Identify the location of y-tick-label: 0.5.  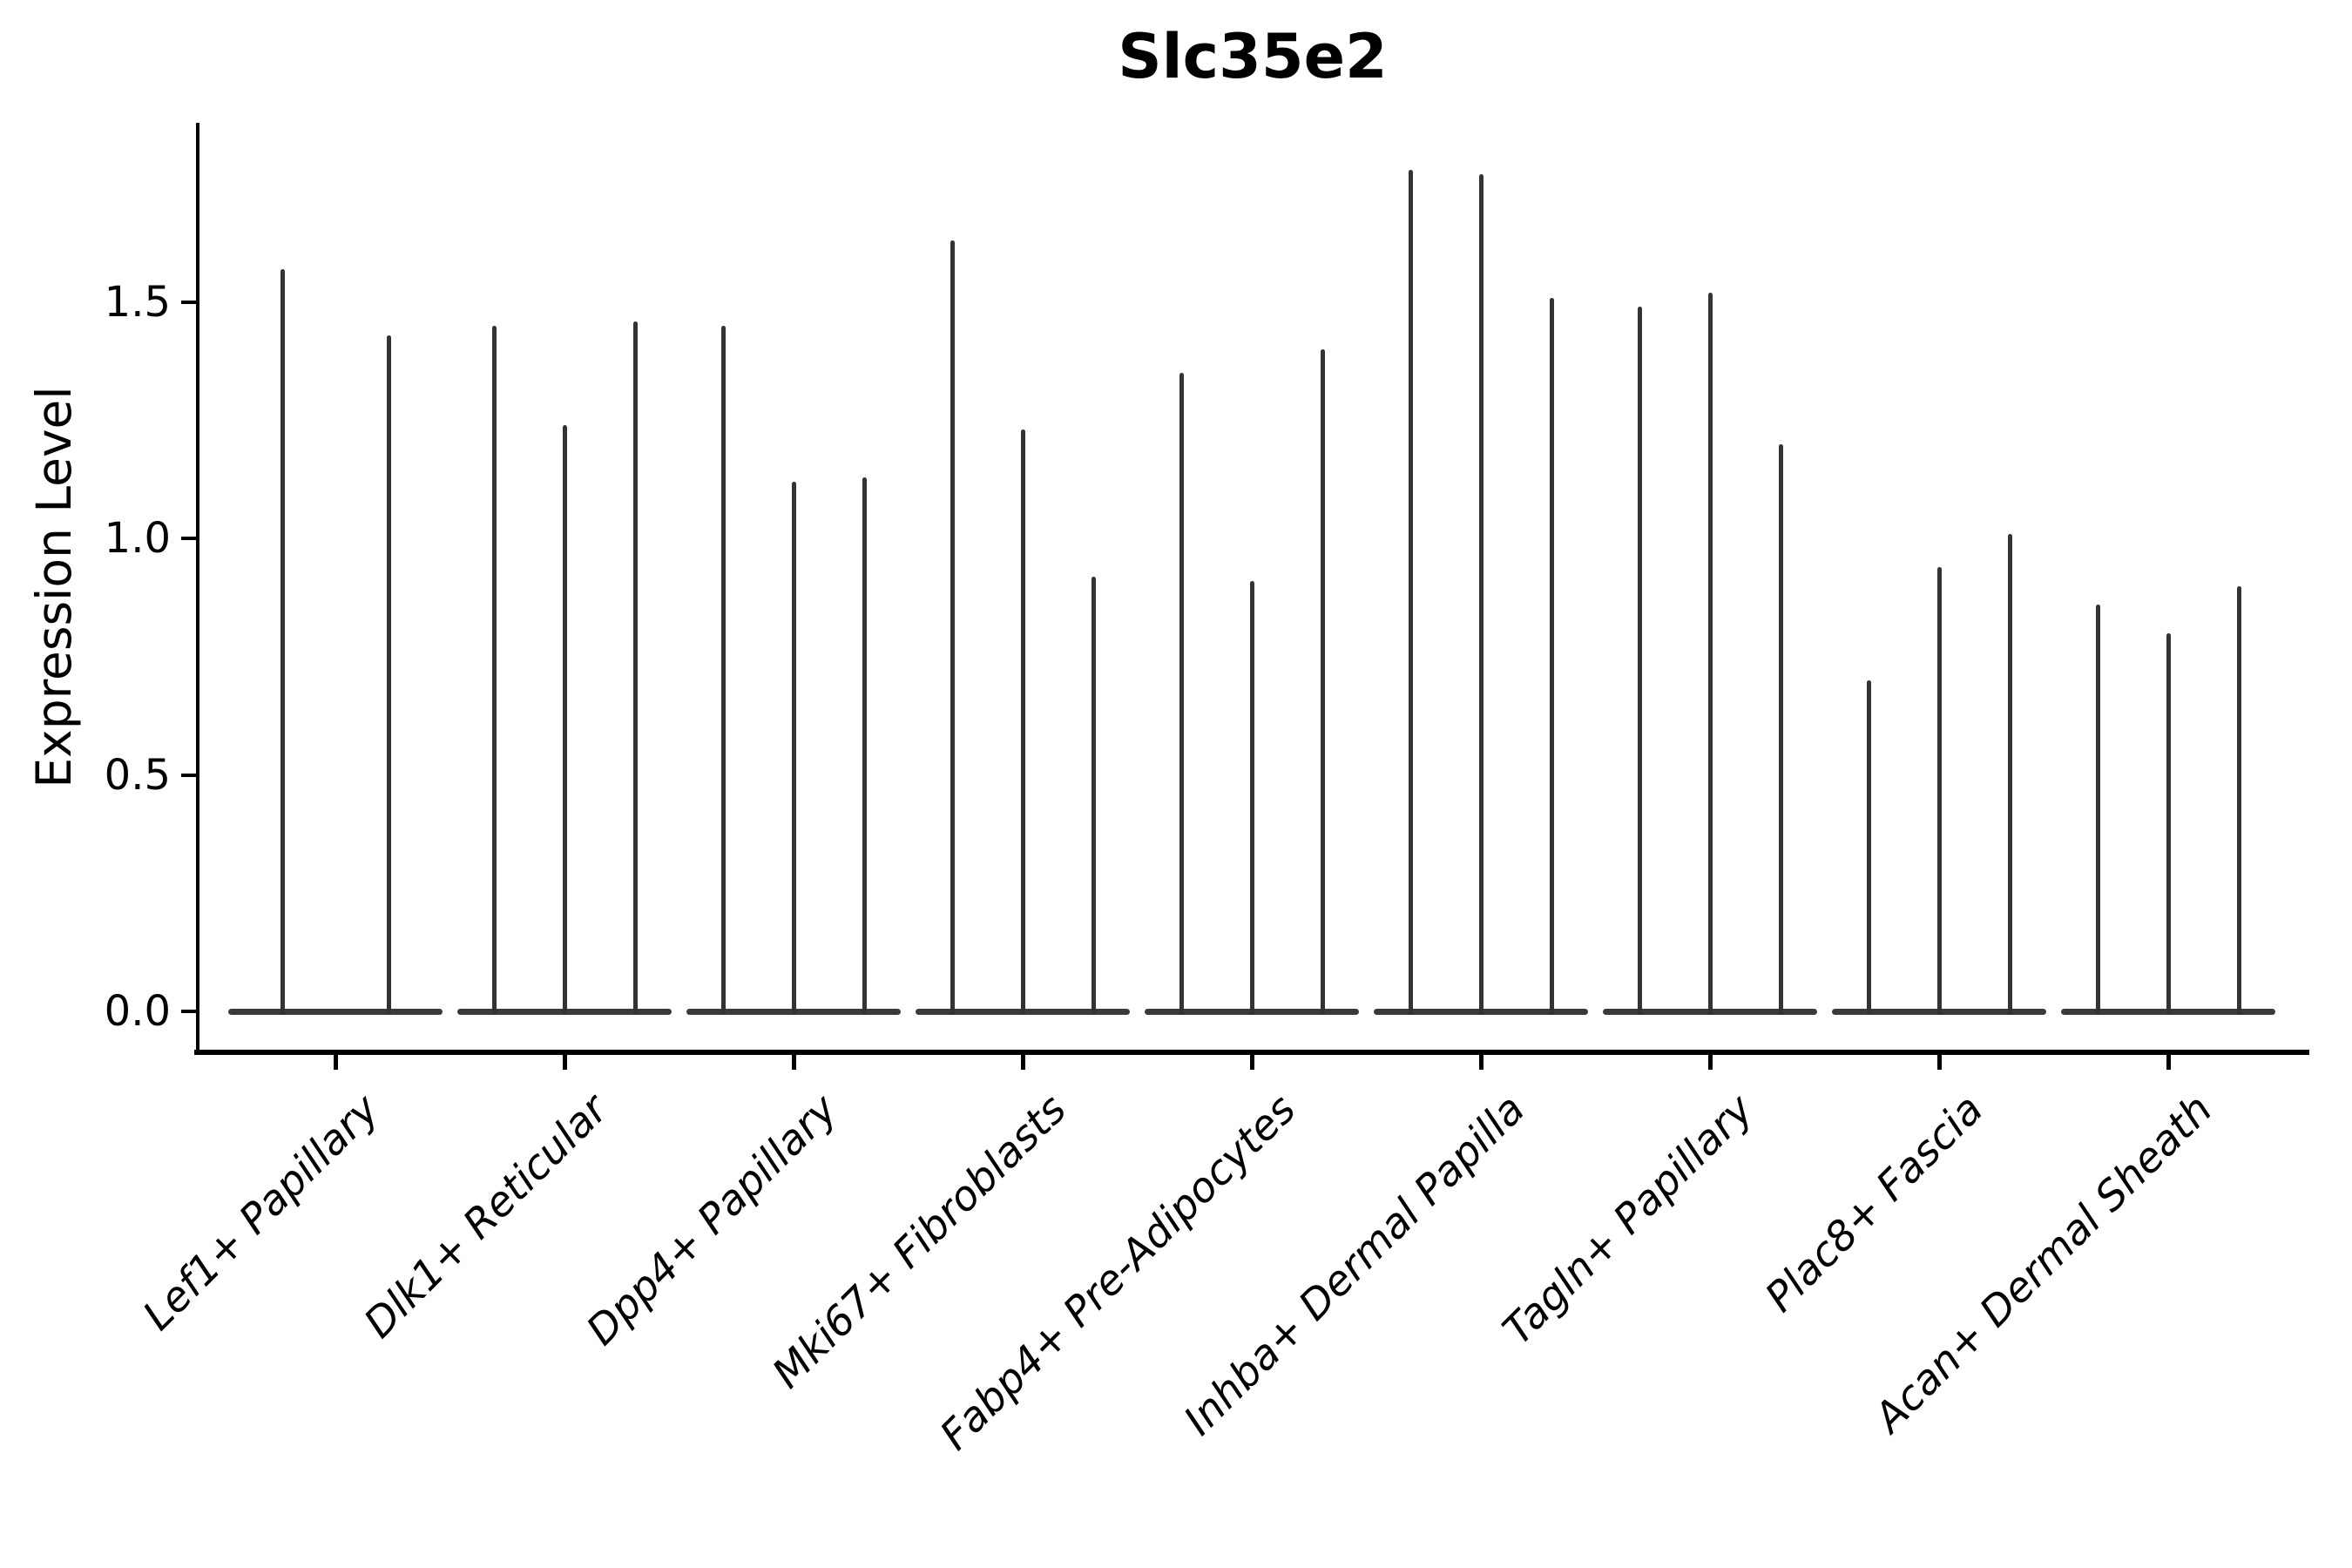
(137, 775).